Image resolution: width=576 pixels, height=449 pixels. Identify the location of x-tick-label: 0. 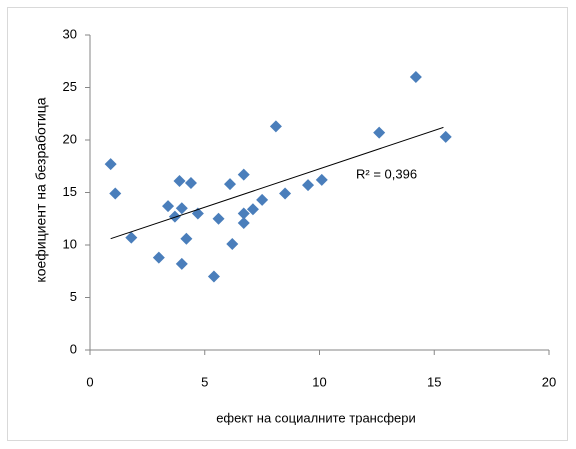
(89, 381).